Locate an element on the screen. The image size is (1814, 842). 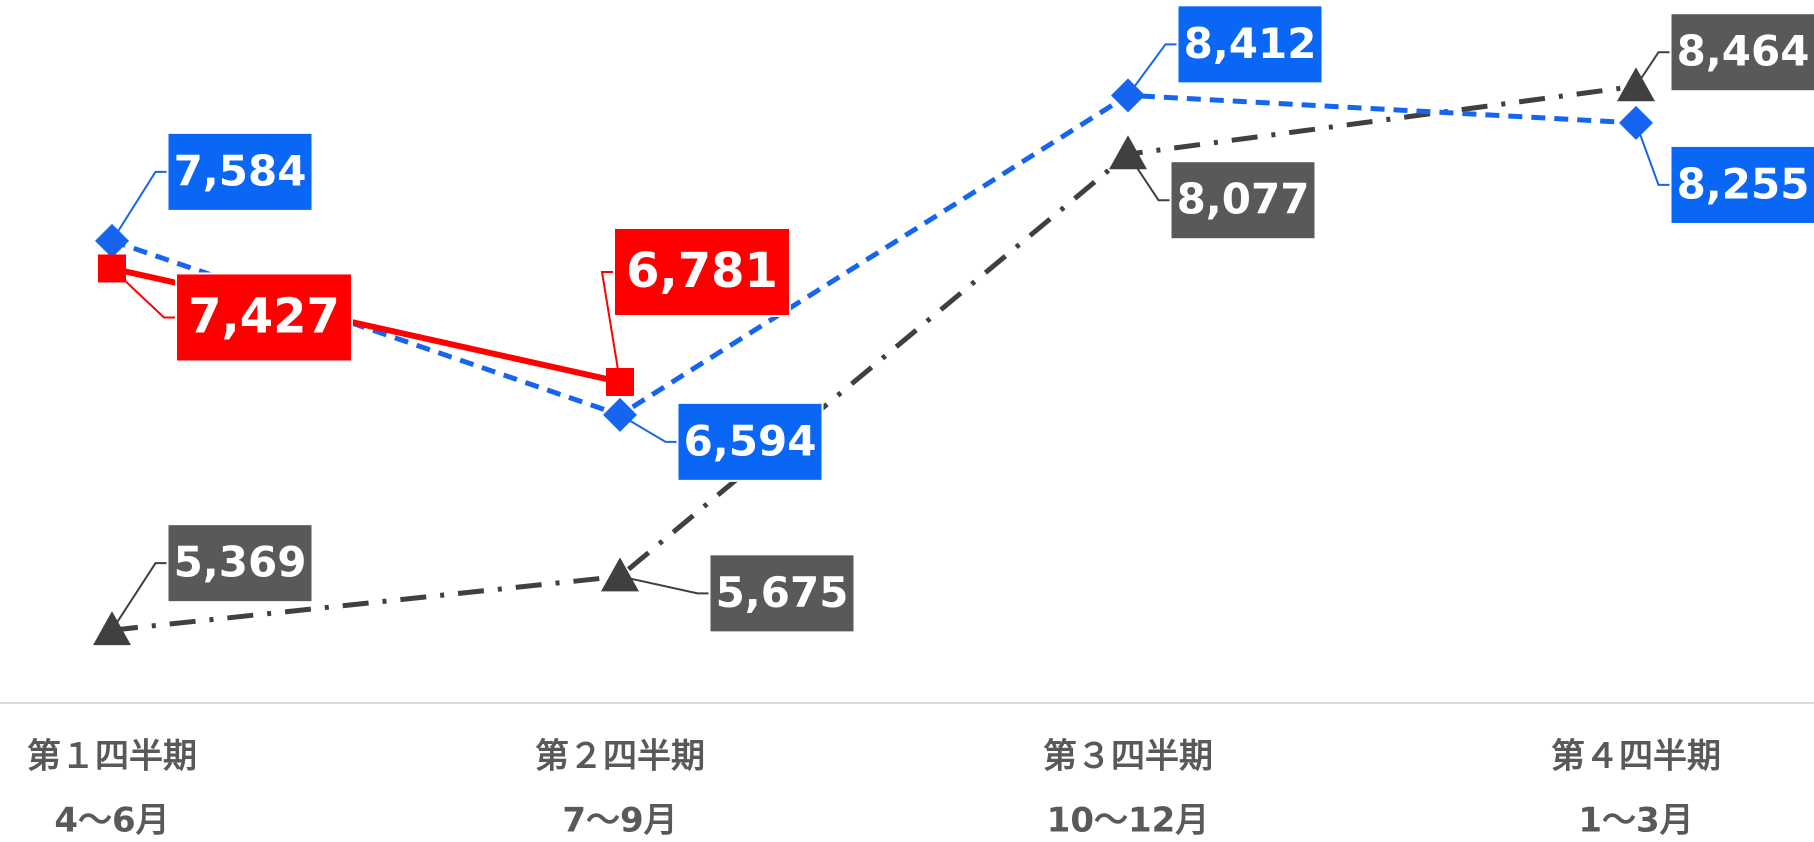
data-label: 5,369 is located at coordinates (240, 562).